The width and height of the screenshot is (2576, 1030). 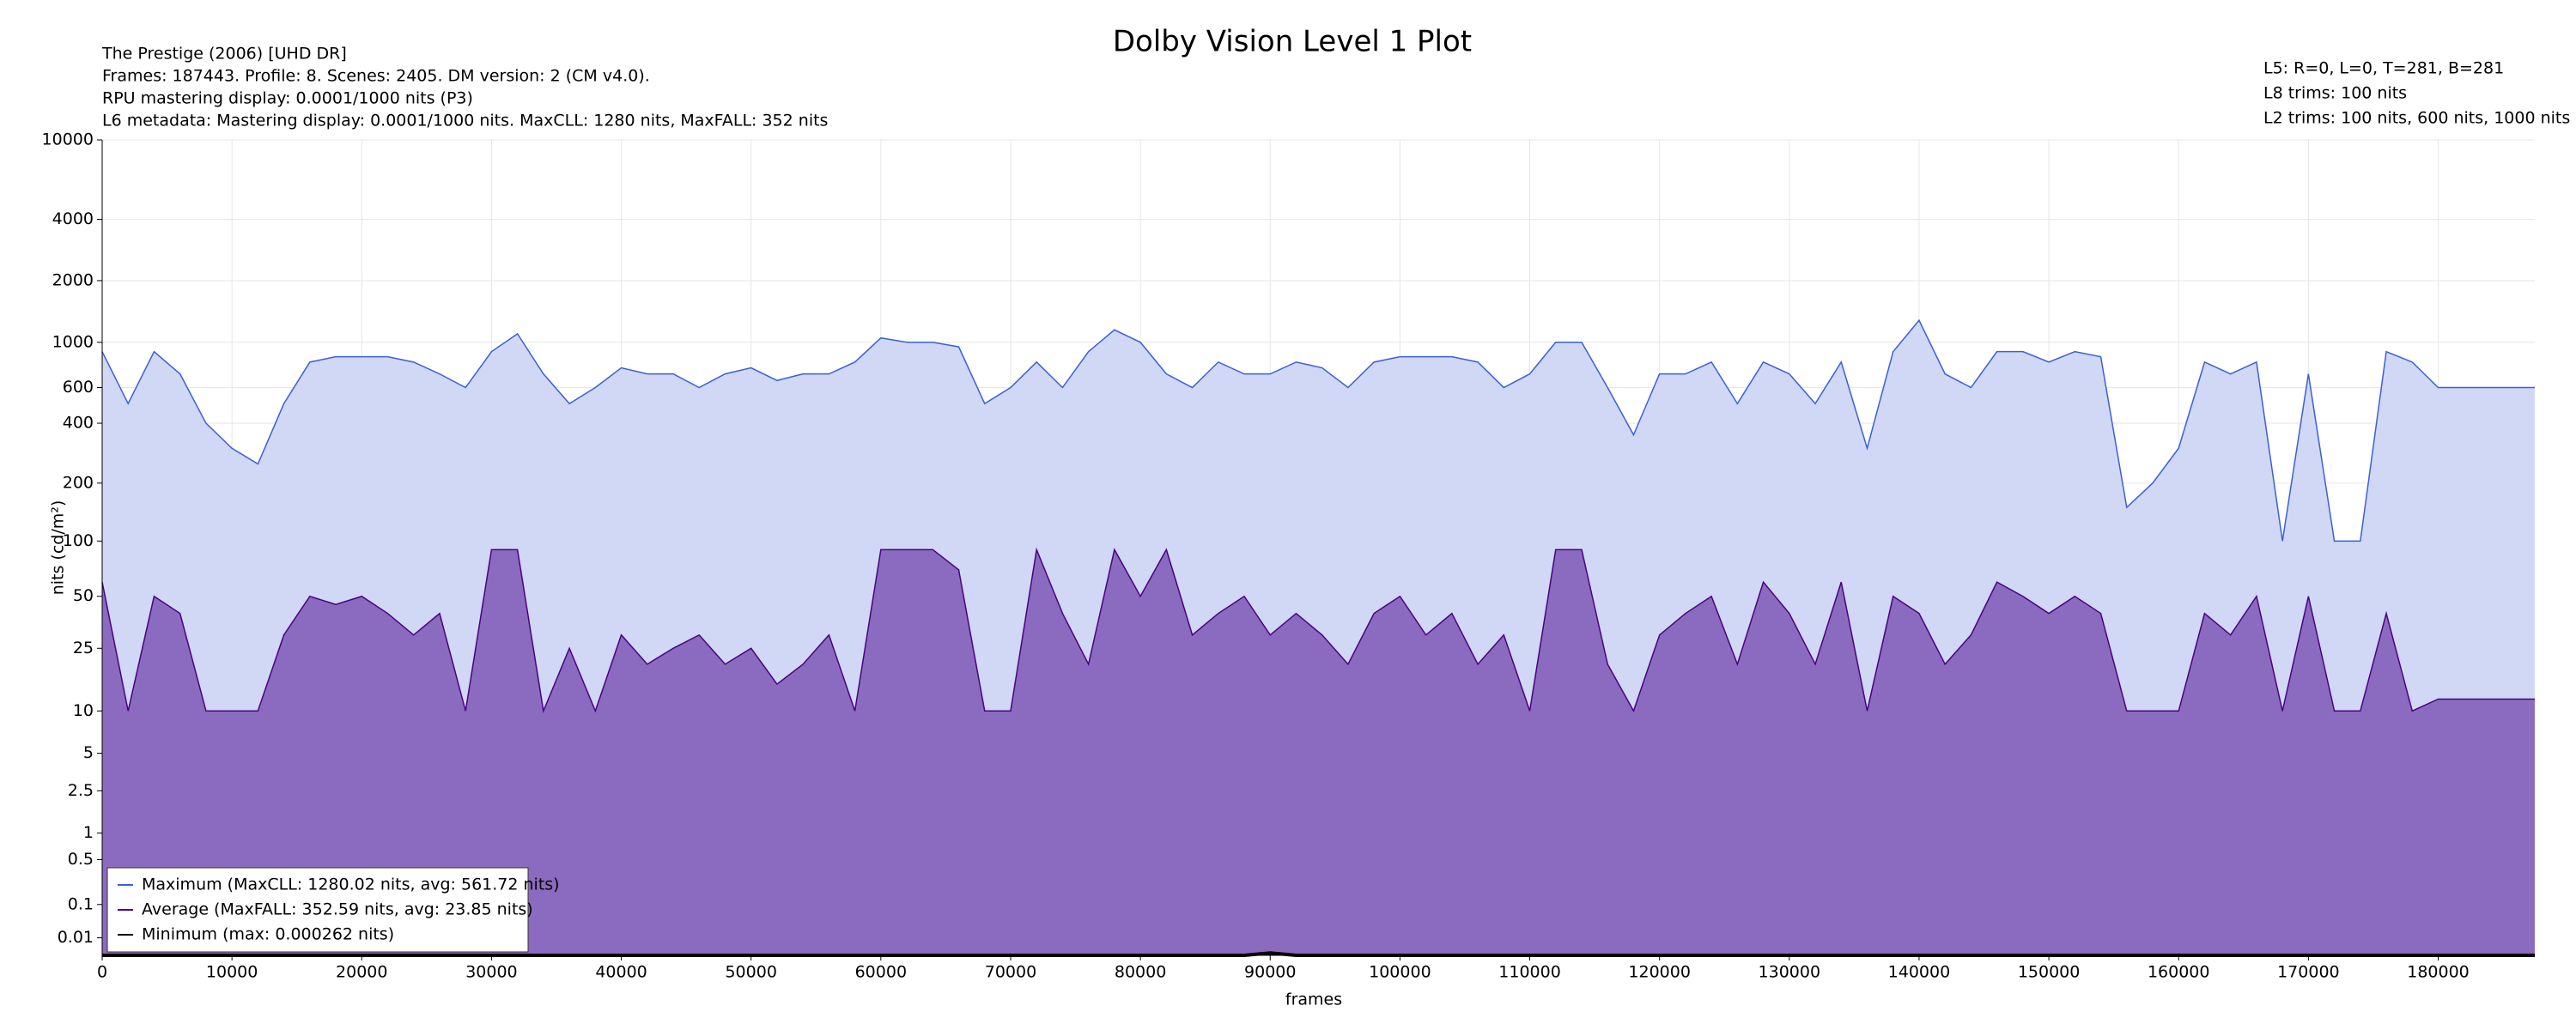 I want to click on y-tick-label: 10000, so click(x=68, y=139).